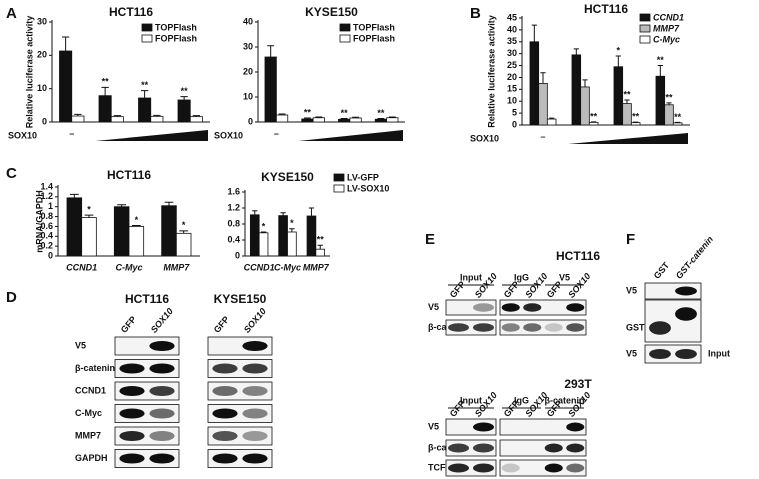 This screenshot has width=759, height=479. What do you see at coordinates (81, 267) in the screenshot?
I see `x-tick-label: CCND1` at bounding box center [81, 267].